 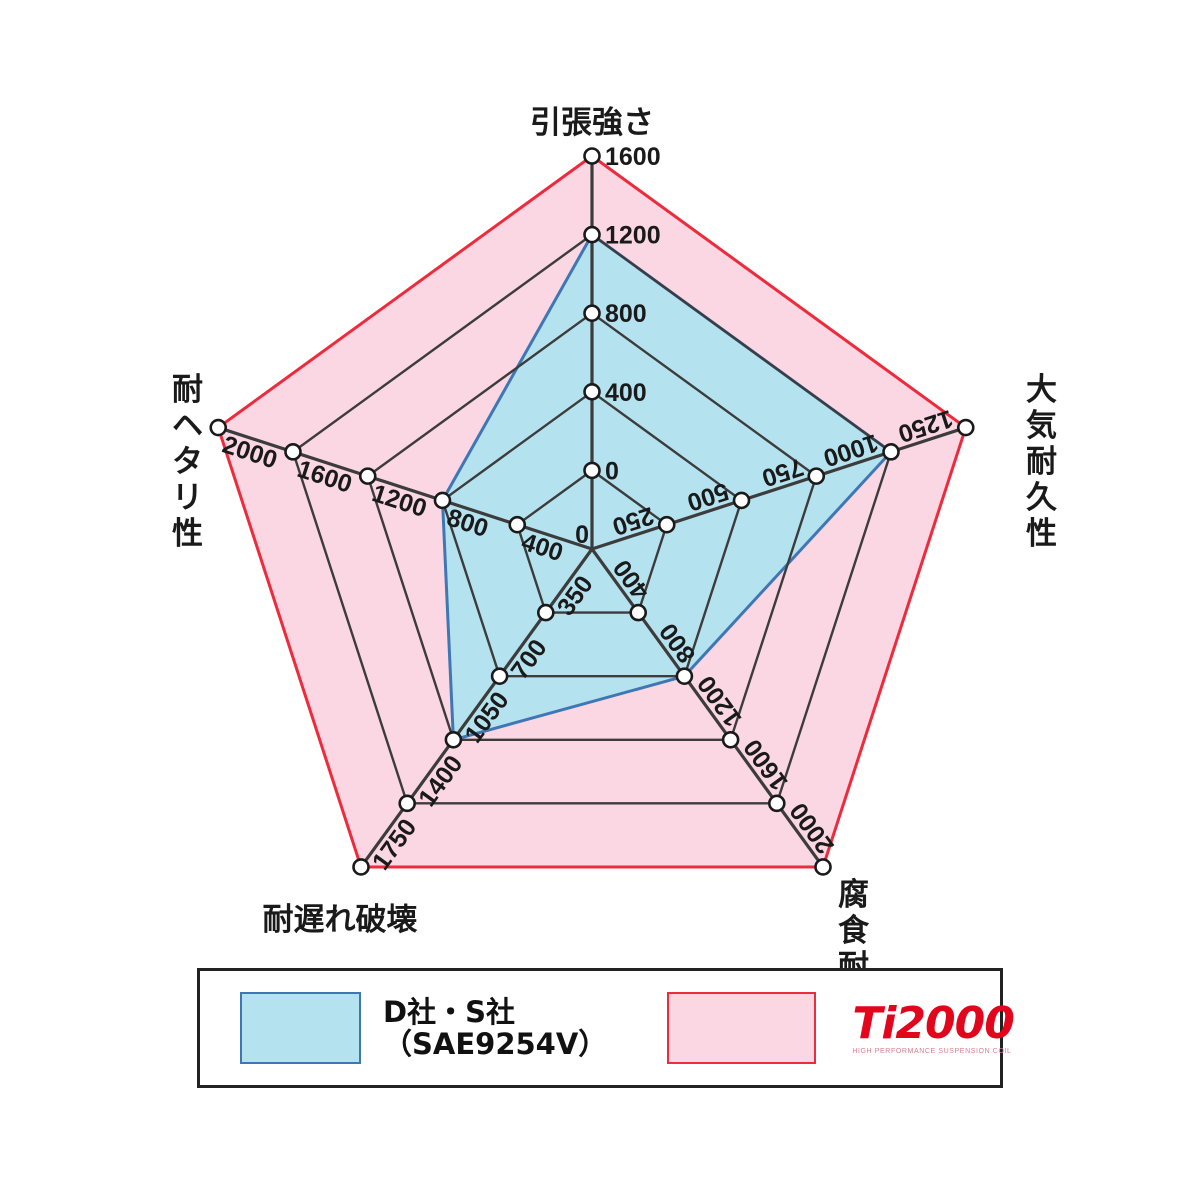 I want to click on svg-text: タ, so click(x=187, y=462).